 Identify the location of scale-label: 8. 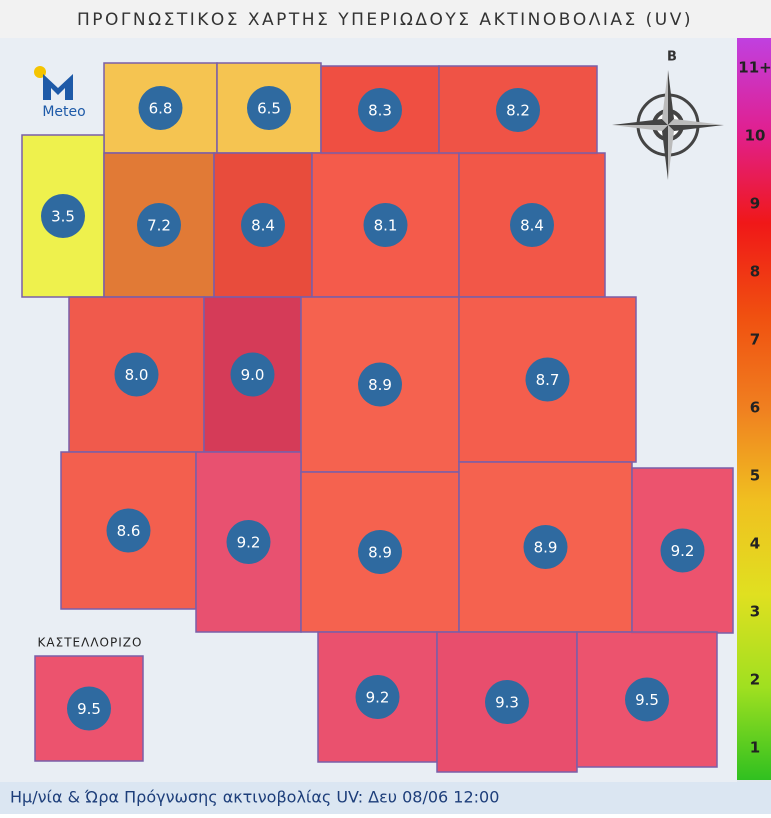
(755, 272).